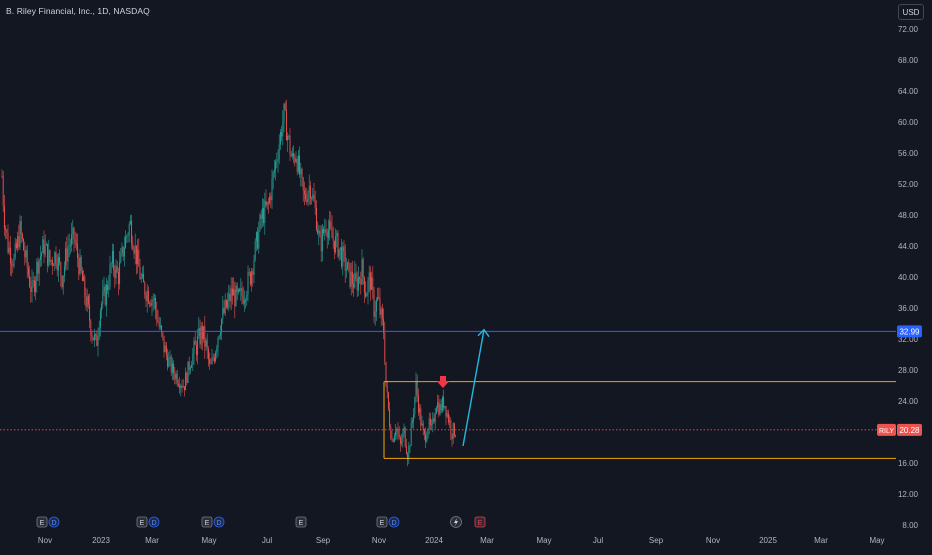  Describe the element at coordinates (821, 540) in the screenshot. I see `time-tick-label: Mar` at that location.